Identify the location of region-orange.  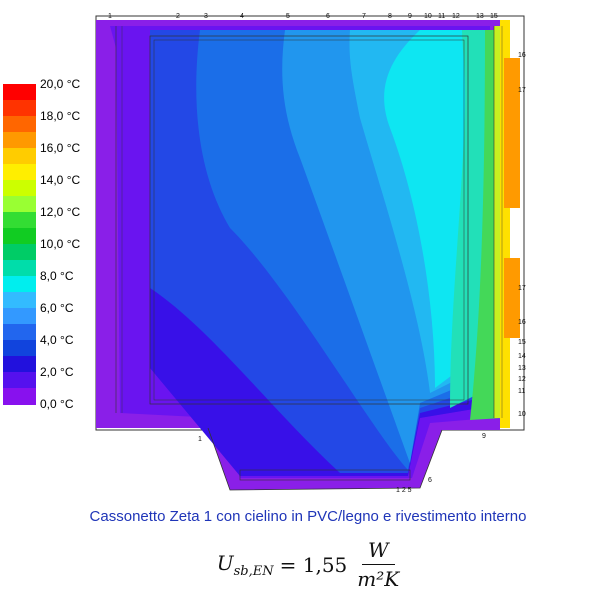
(512, 198).